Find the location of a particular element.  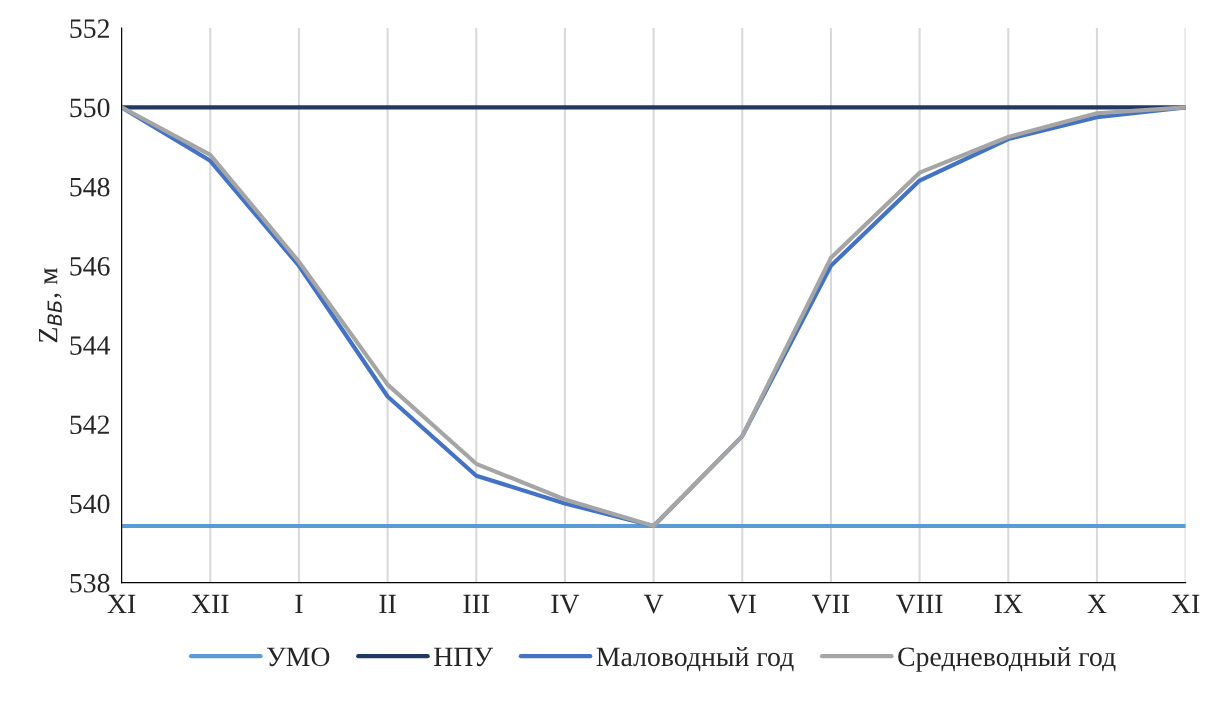

x-tick-label: II is located at coordinates (387, 604).